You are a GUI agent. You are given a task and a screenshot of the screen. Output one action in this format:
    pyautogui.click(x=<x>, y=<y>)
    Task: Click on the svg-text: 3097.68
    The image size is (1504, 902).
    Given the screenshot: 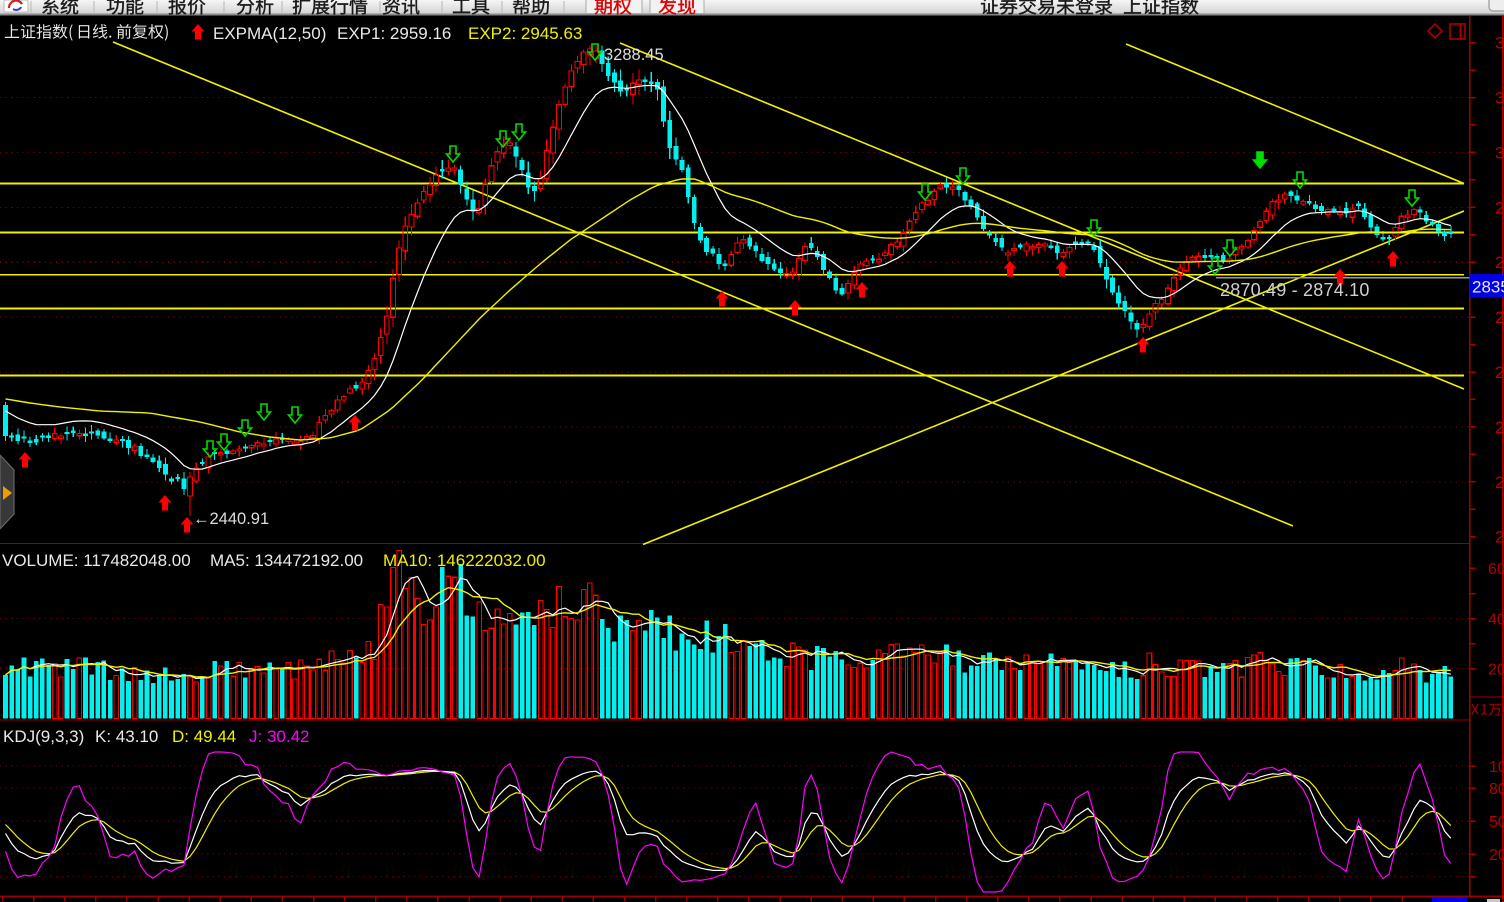 What is the action you would take?
    pyautogui.click(x=1499, y=152)
    